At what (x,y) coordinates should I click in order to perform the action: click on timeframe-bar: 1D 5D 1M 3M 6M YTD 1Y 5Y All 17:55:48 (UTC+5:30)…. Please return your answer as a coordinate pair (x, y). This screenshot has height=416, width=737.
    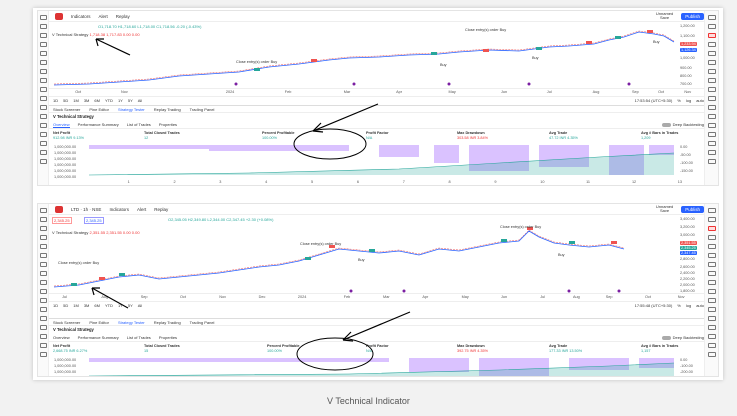
    Looking at the image, I should click on (376, 305).